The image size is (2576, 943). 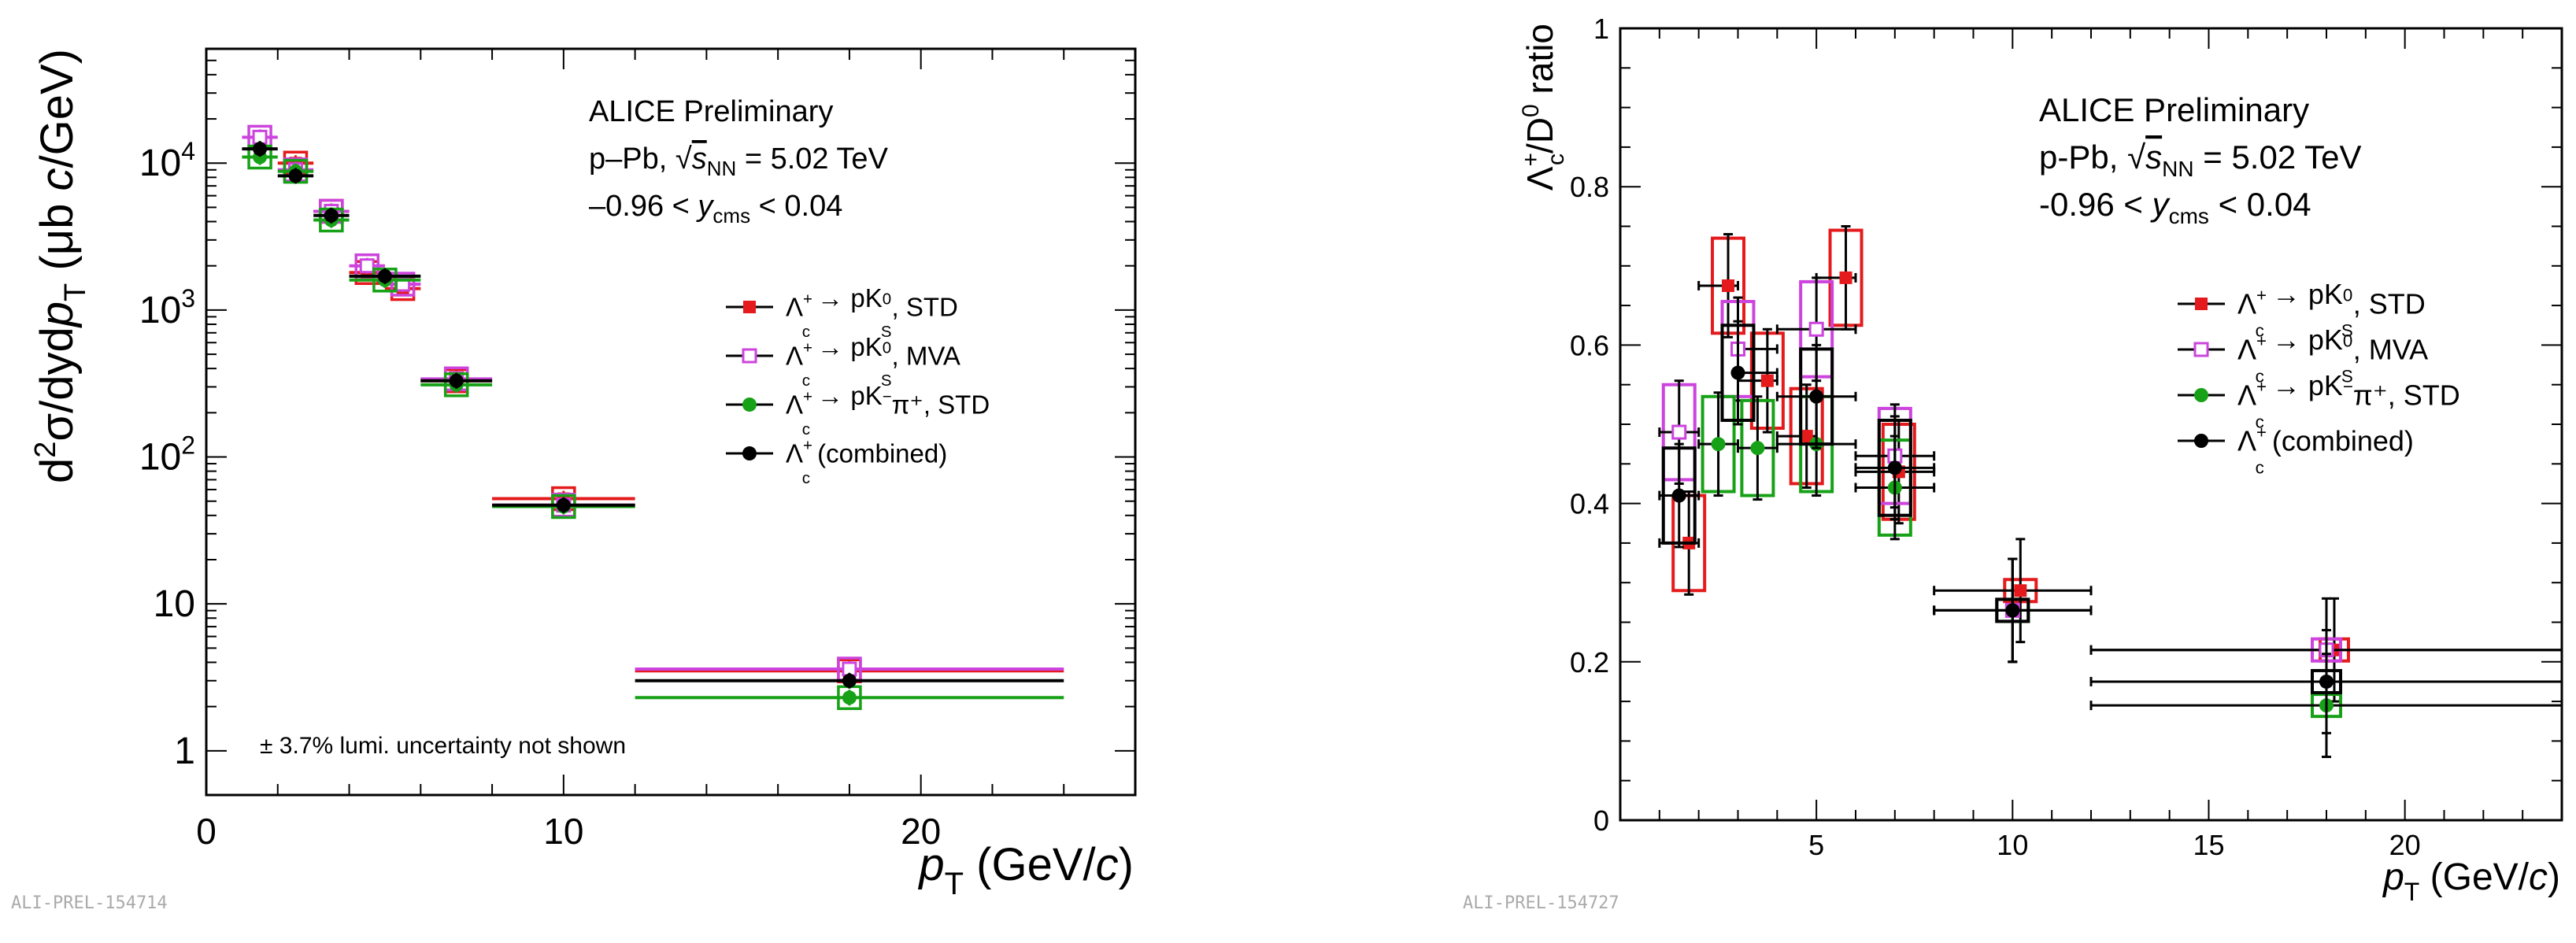 I want to click on left-y-tick-label: 10³, so click(x=167, y=307).